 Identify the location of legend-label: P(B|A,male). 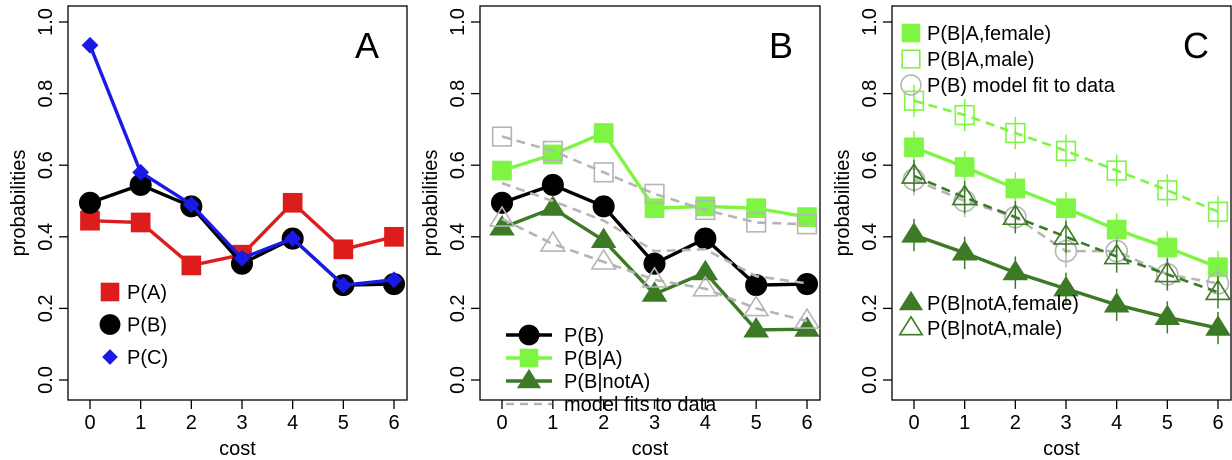
(980, 60).